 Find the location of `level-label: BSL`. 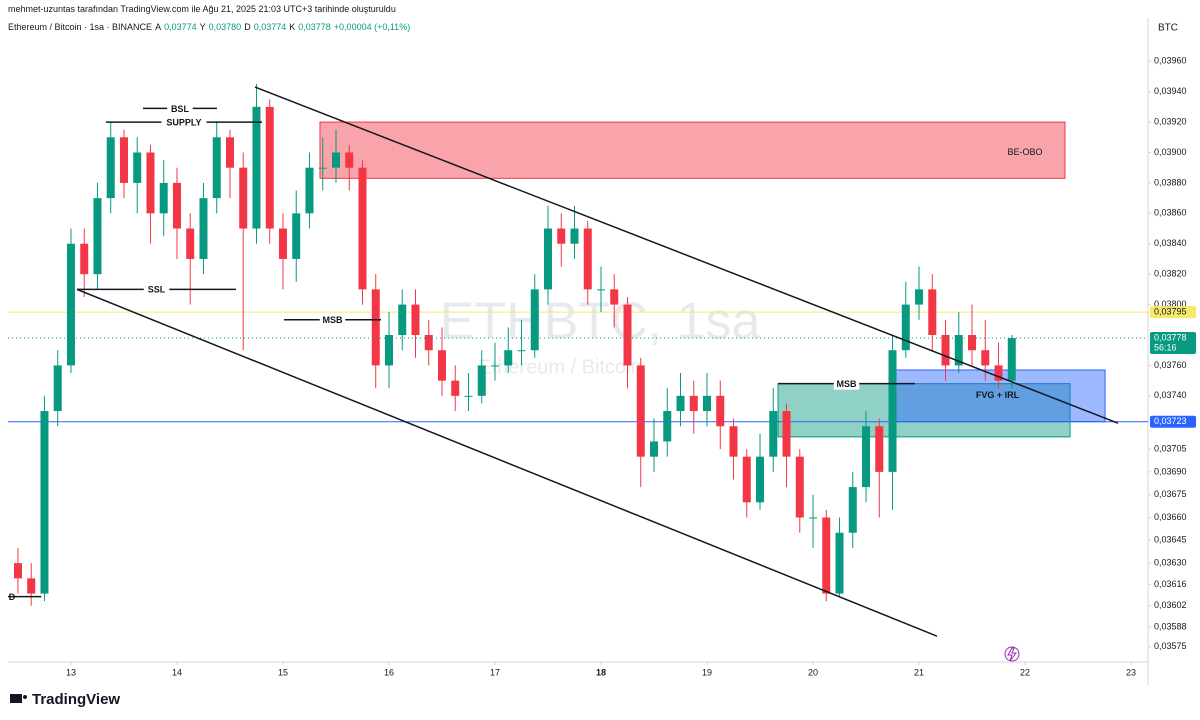

level-label: BSL is located at coordinates (180, 109).